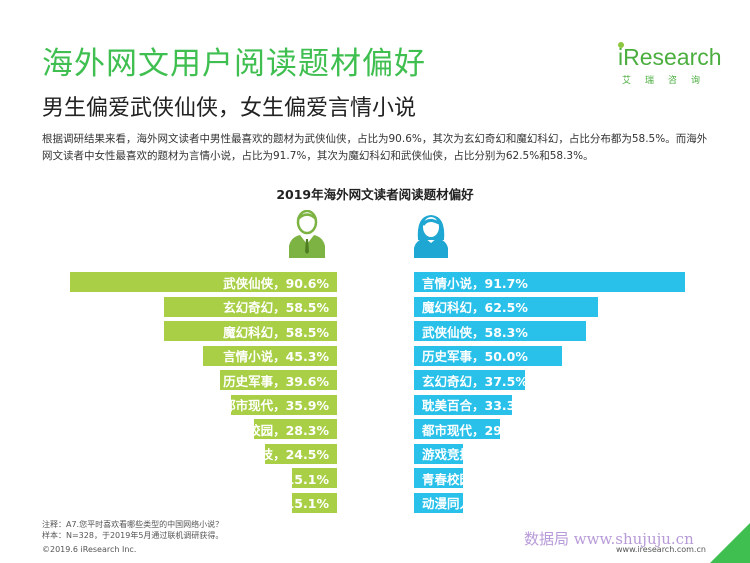  I want to click on male-bar-6: 都市现代，35.9%, so click(280, 404).